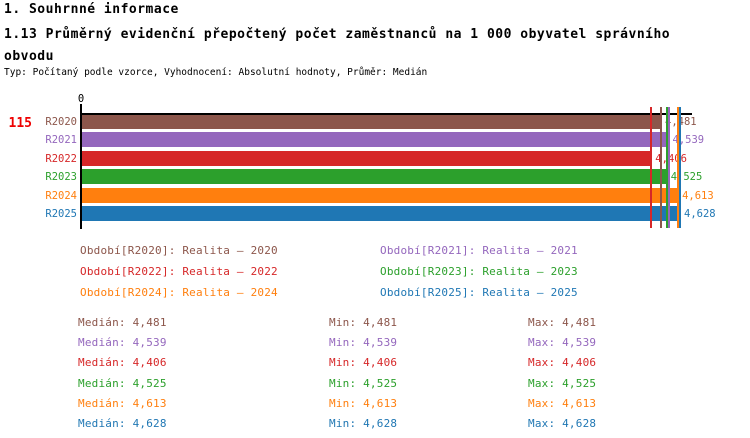 This screenshot has height=438, width=750. I want to click on legend-item-R2020: Období[R2020]: Realita – 2020, so click(179, 250).